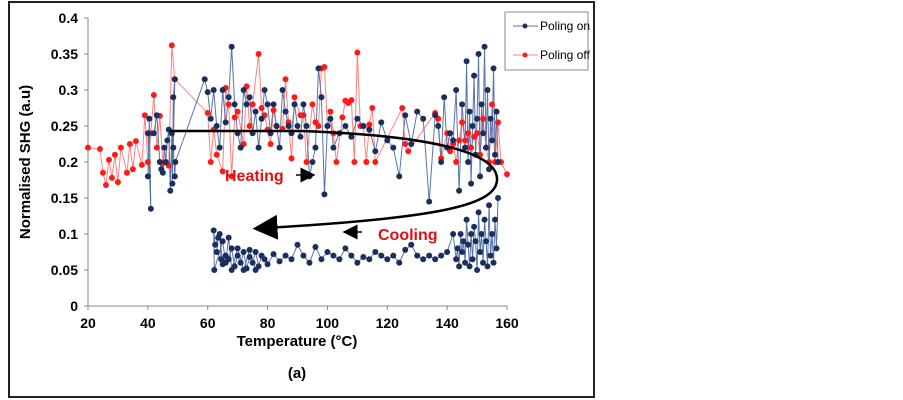 The image size is (903, 400). What do you see at coordinates (507, 323) in the screenshot?
I see `x-tick-label: 160` at bounding box center [507, 323].